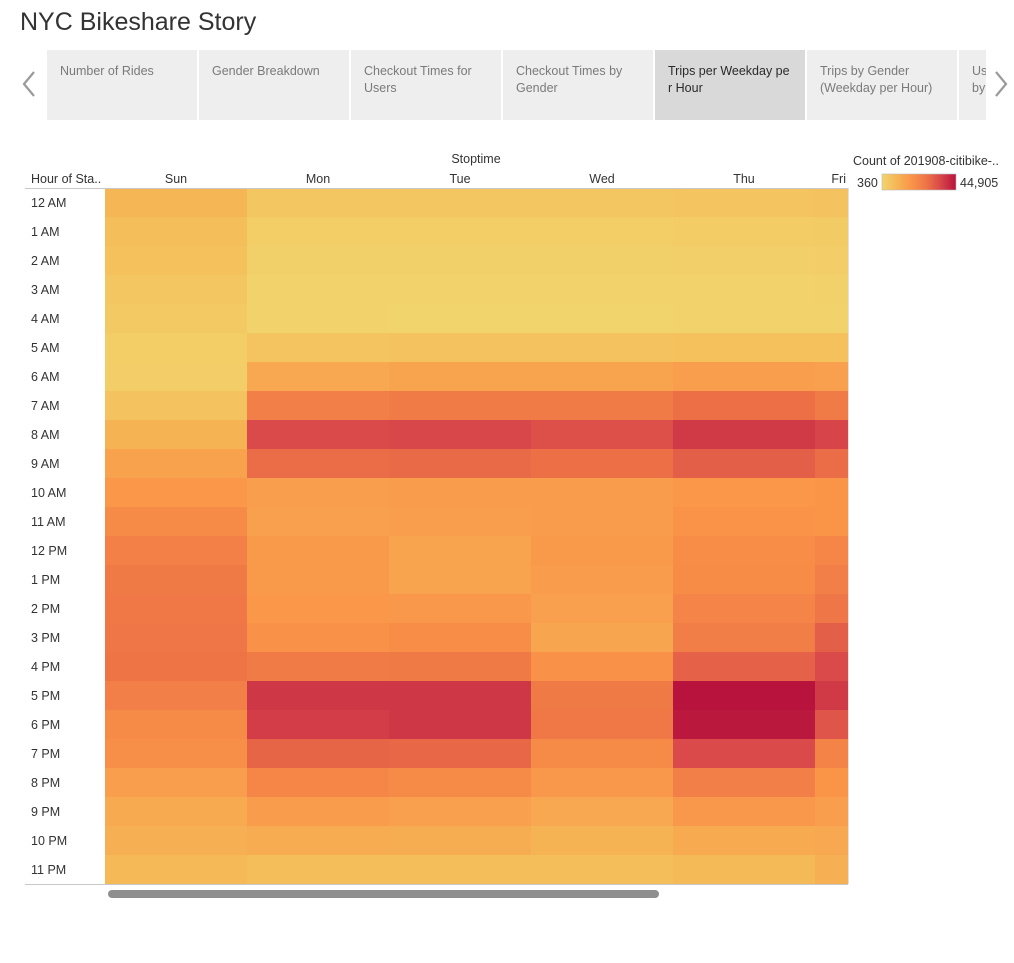 This screenshot has width=1014, height=963. I want to click on story-tab-4: Checkout Times by Gender, so click(578, 85).